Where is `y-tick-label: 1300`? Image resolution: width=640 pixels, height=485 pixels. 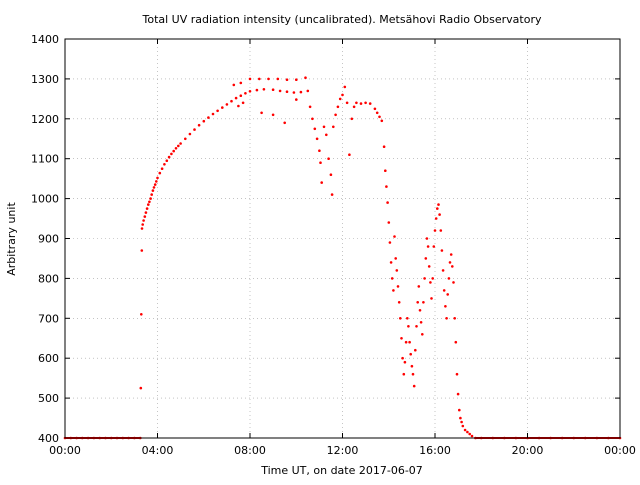 y-tick-label: 1300 is located at coordinates (45, 79).